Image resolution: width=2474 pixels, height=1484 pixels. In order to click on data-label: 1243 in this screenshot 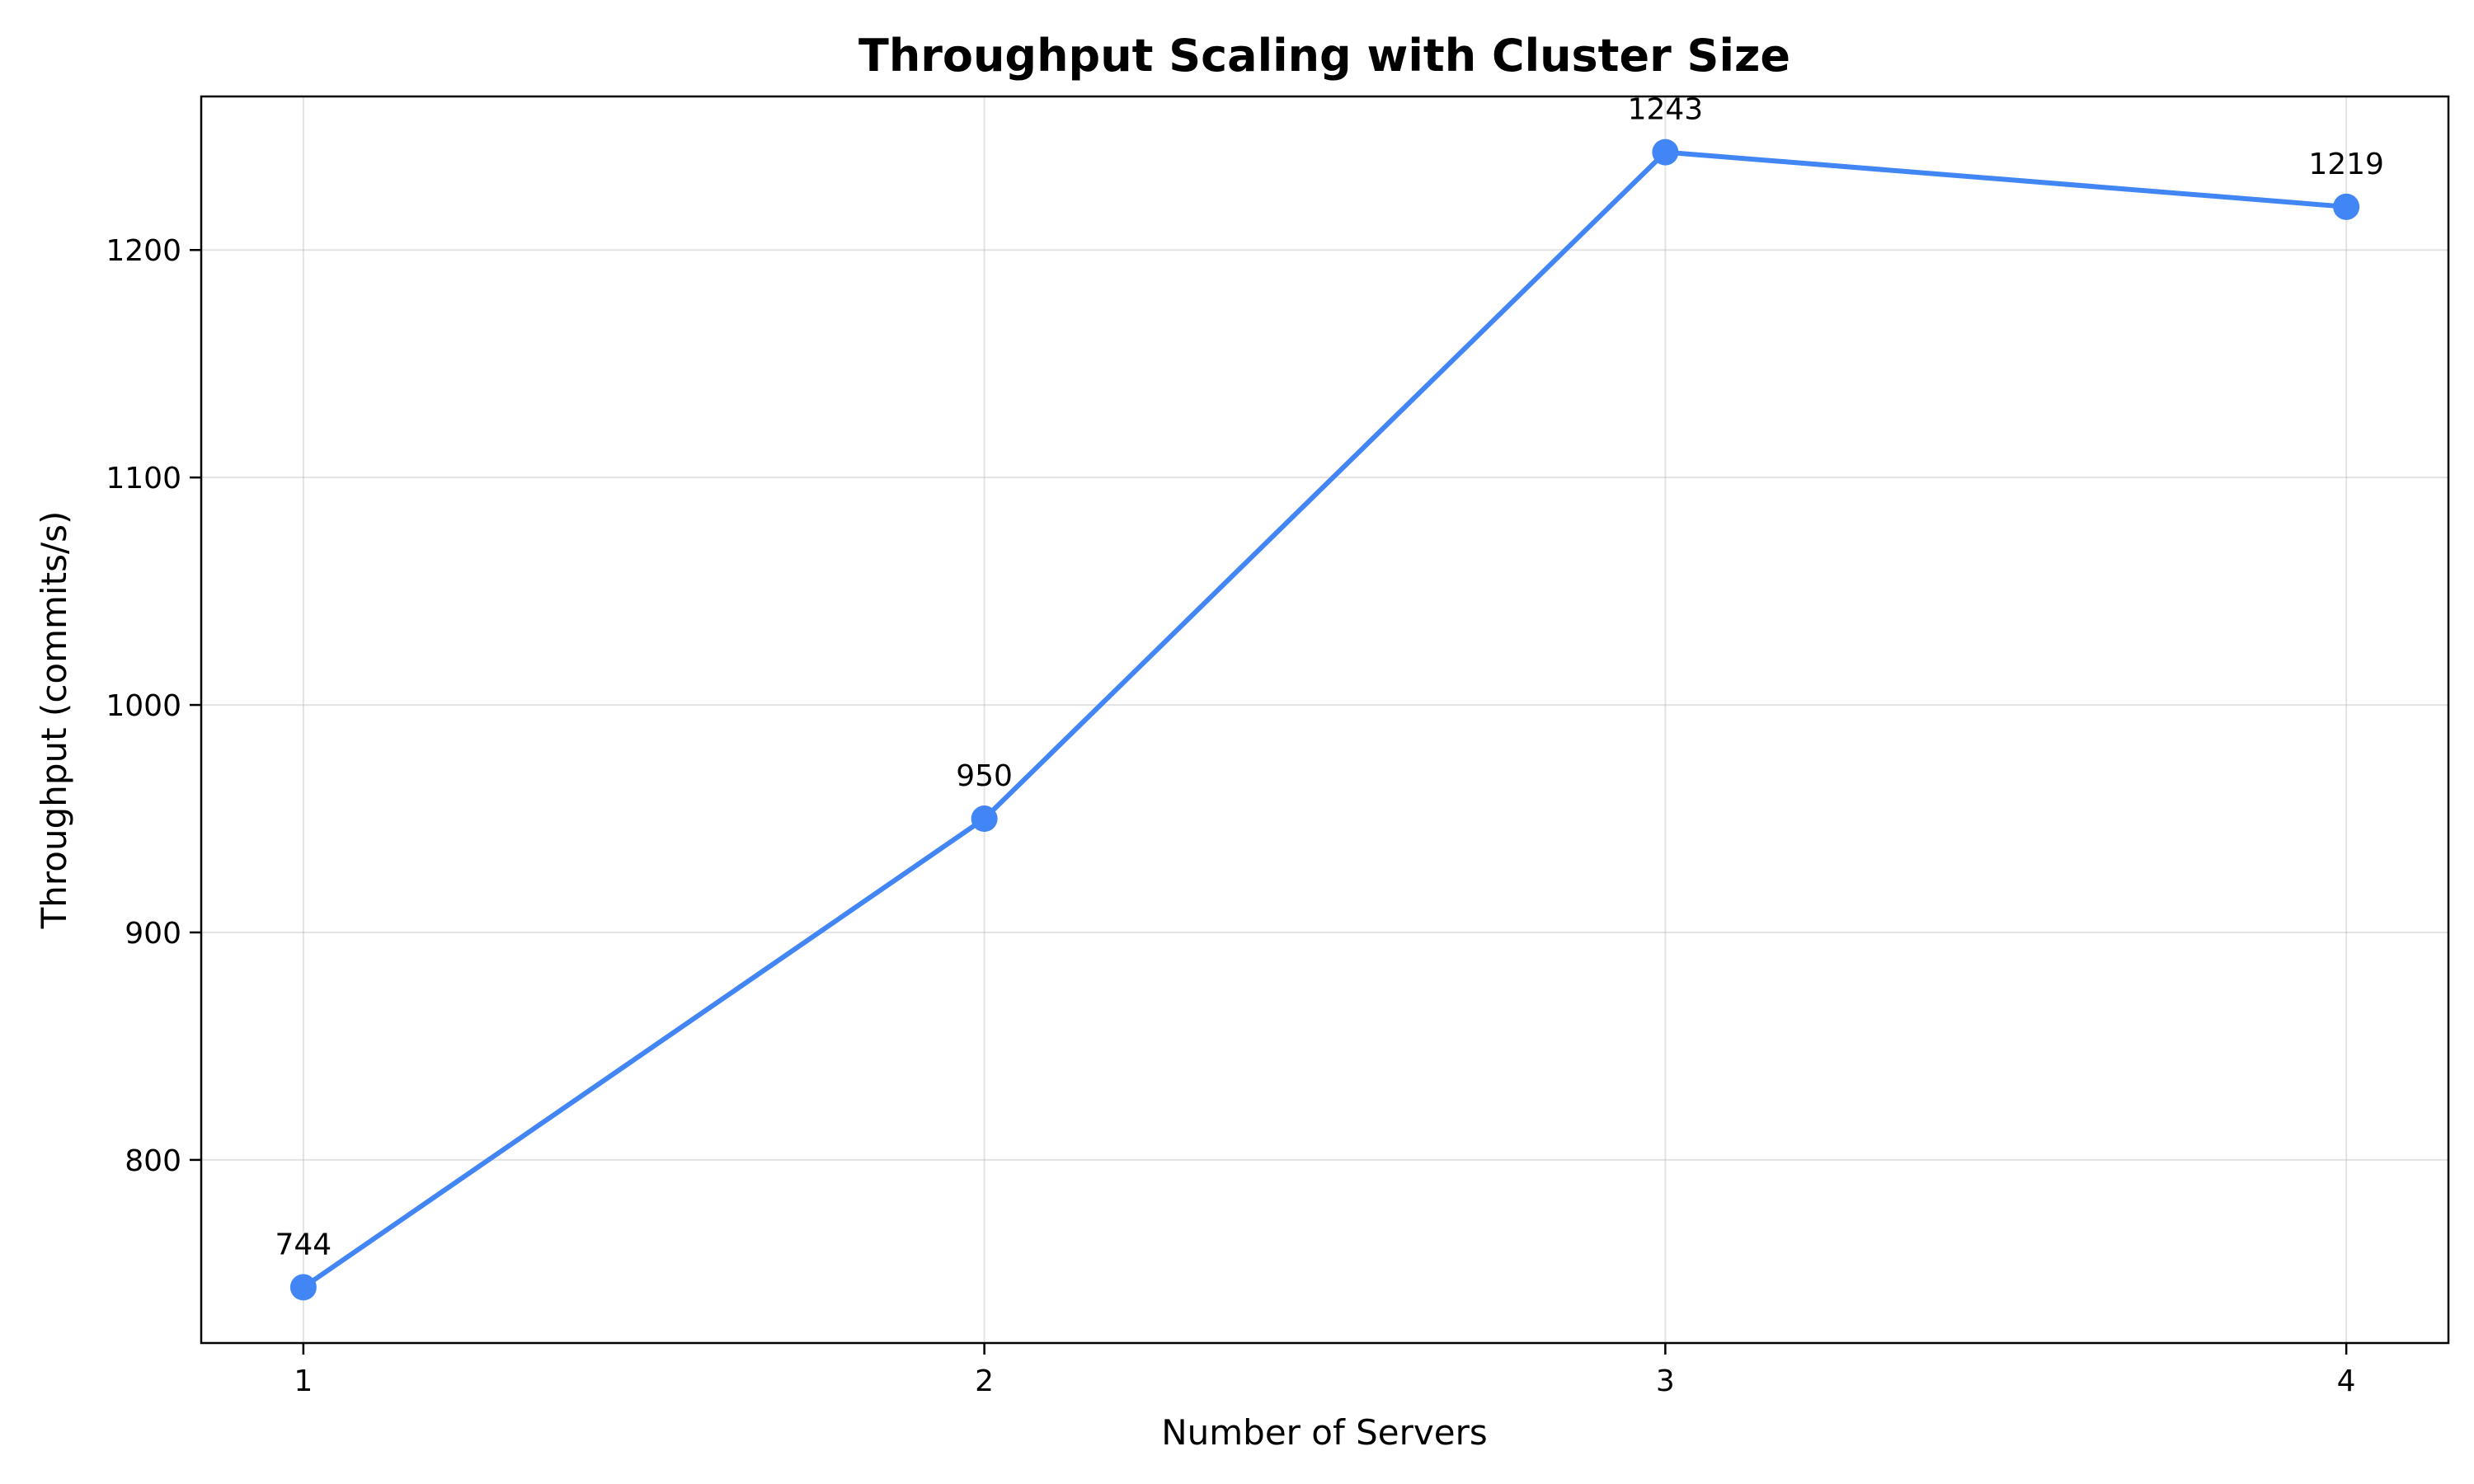, I will do `click(1666, 110)`.